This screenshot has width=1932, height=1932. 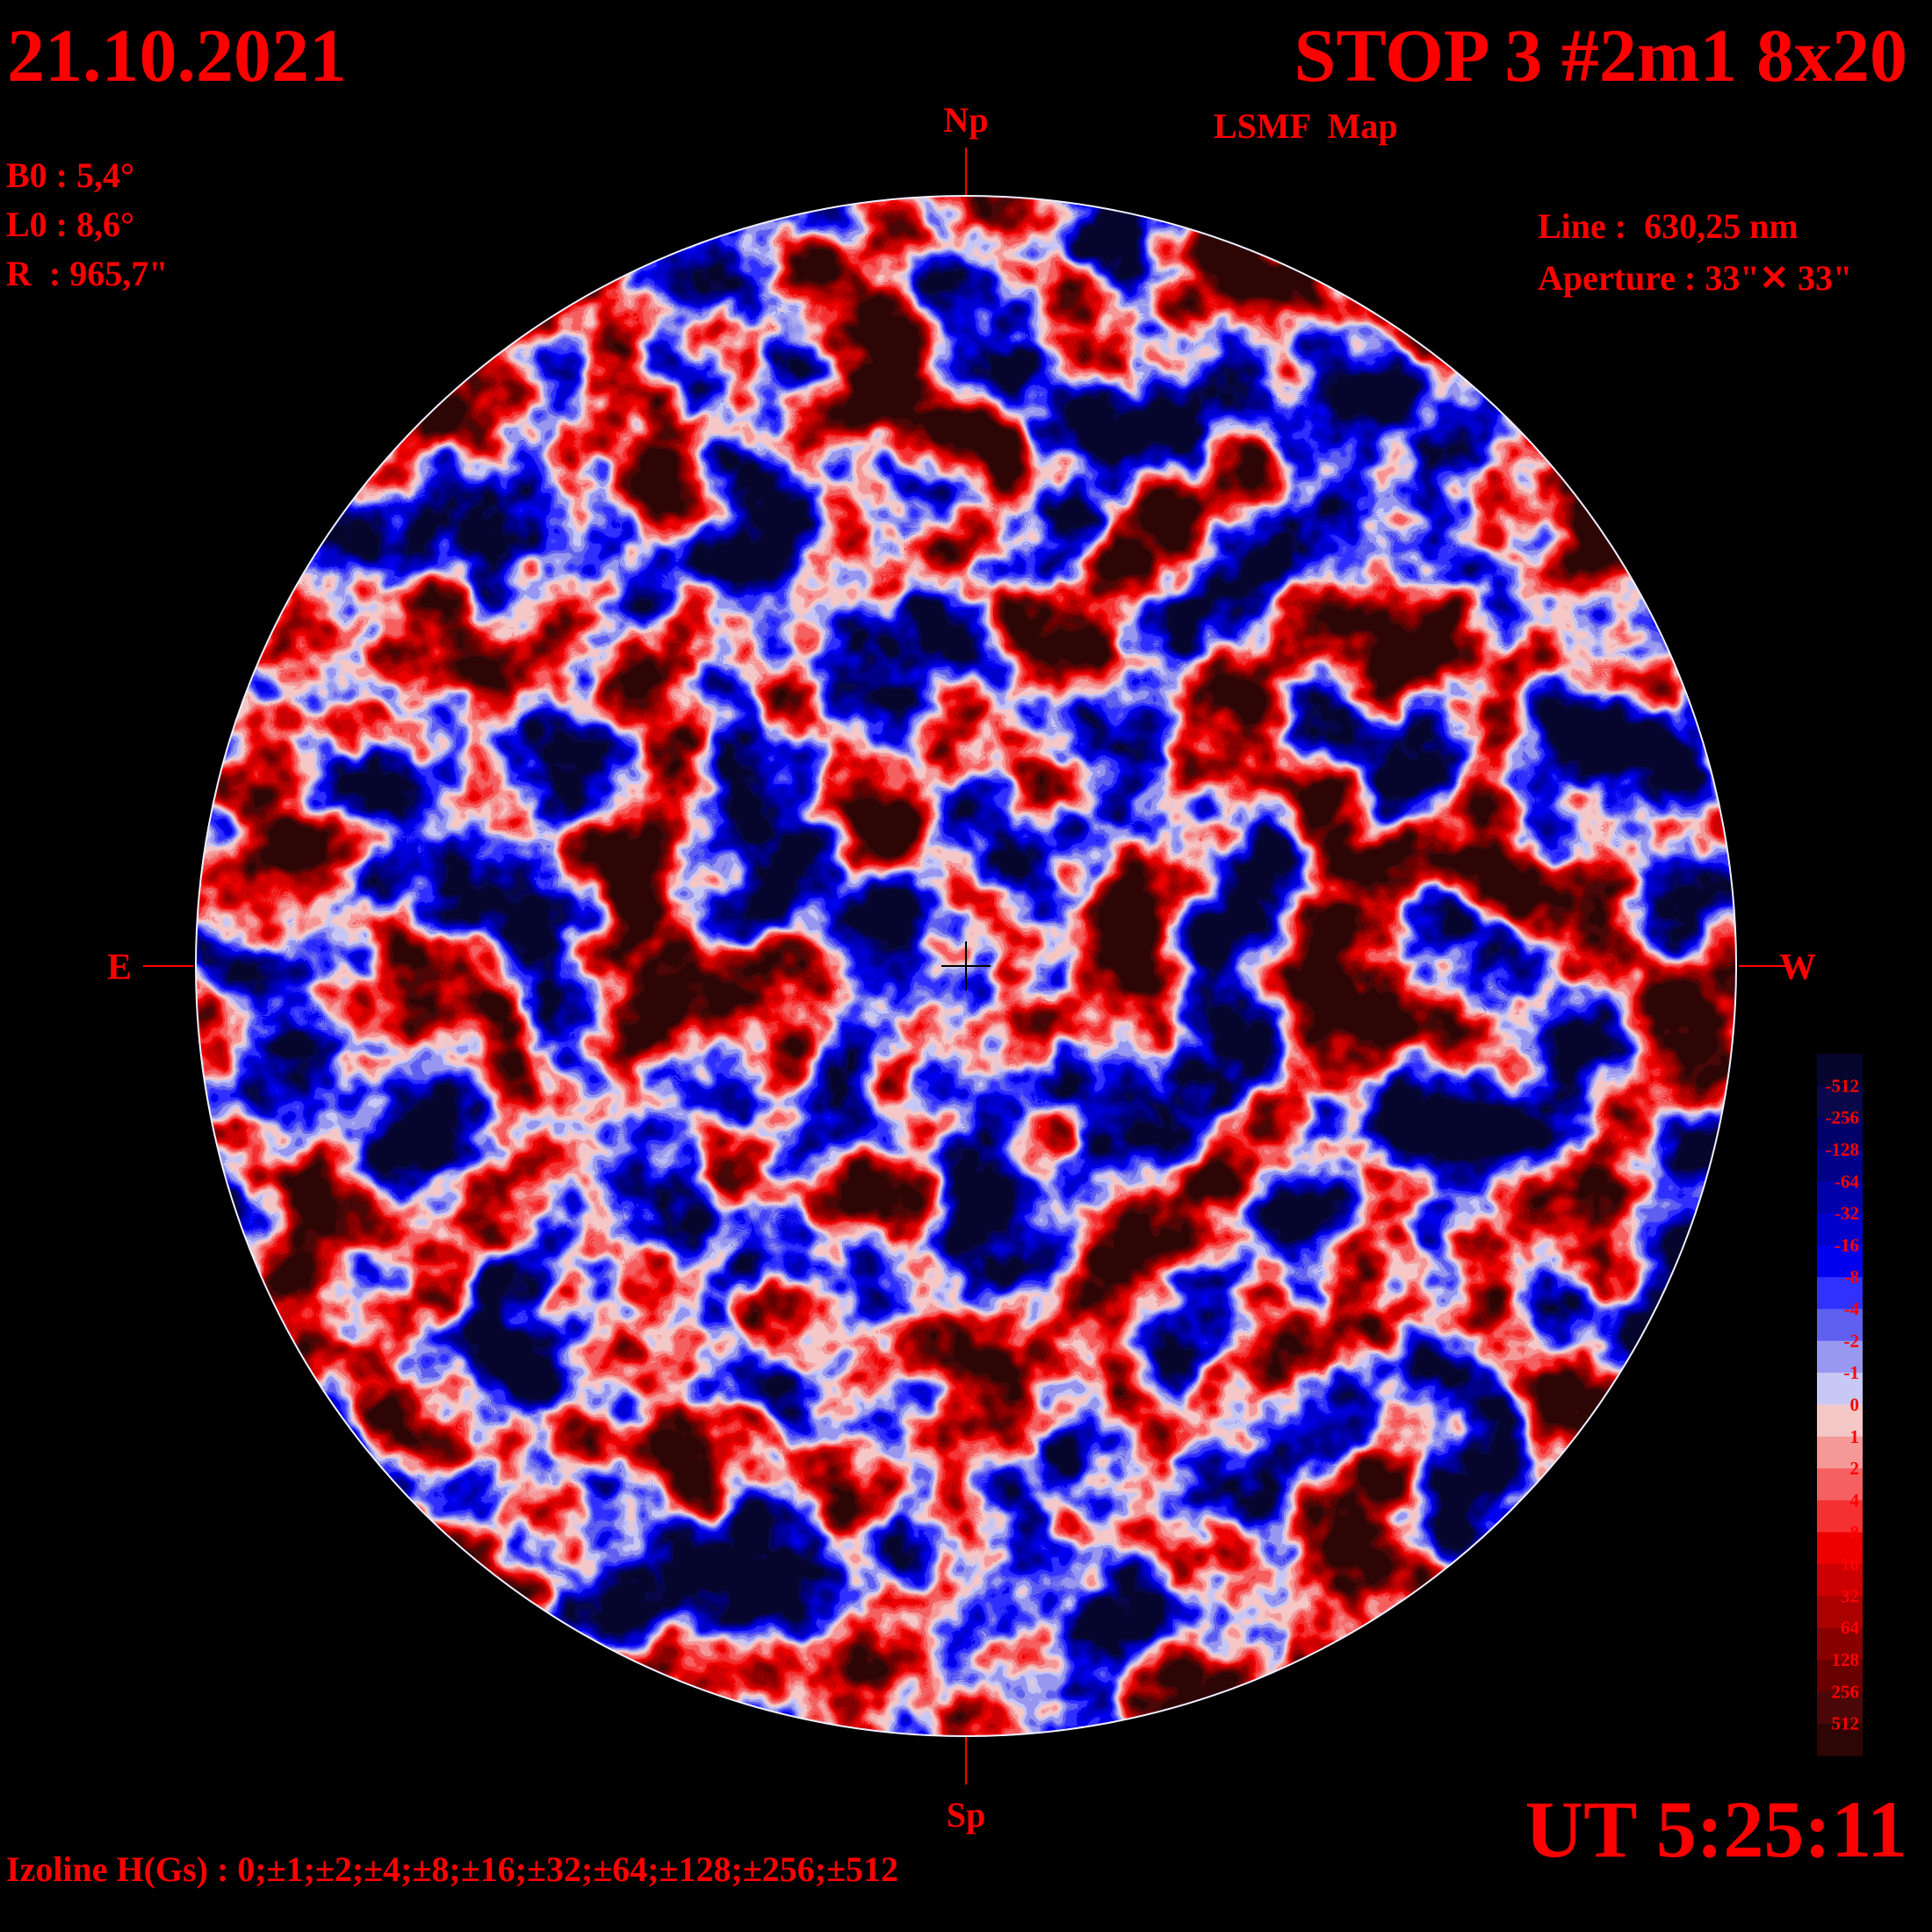 I want to click on legend-label: -64, so click(x=1847, y=1181).